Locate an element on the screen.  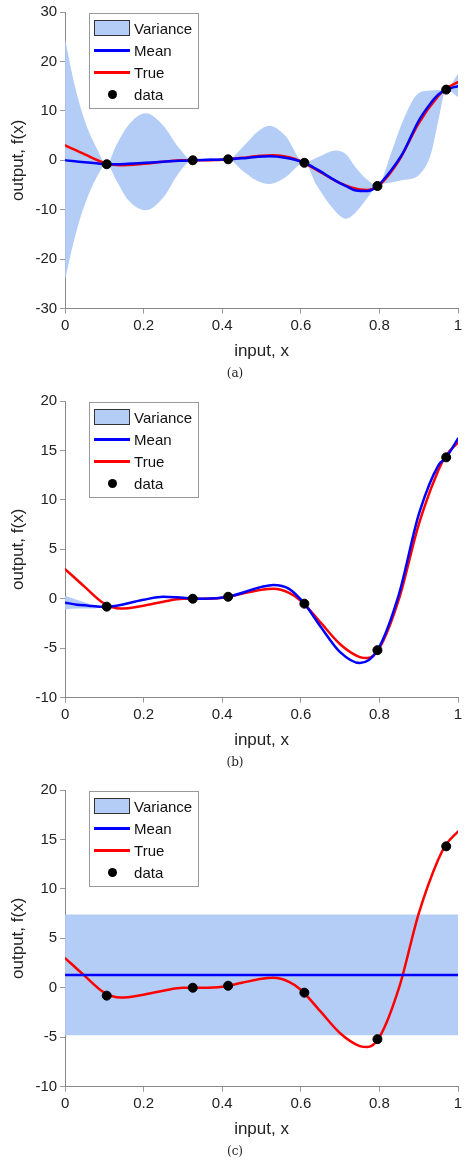
y-tick-label: -20 is located at coordinates (46, 258).